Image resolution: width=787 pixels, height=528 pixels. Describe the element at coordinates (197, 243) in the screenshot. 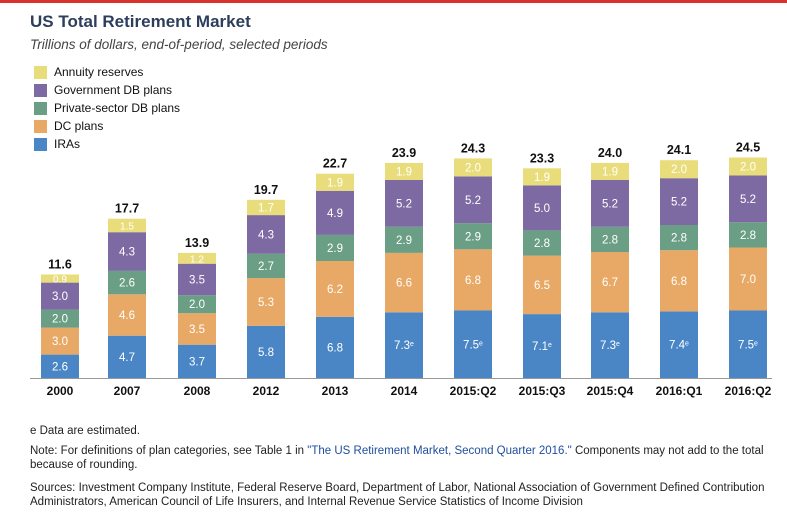

I see `total-label: 13.9` at that location.